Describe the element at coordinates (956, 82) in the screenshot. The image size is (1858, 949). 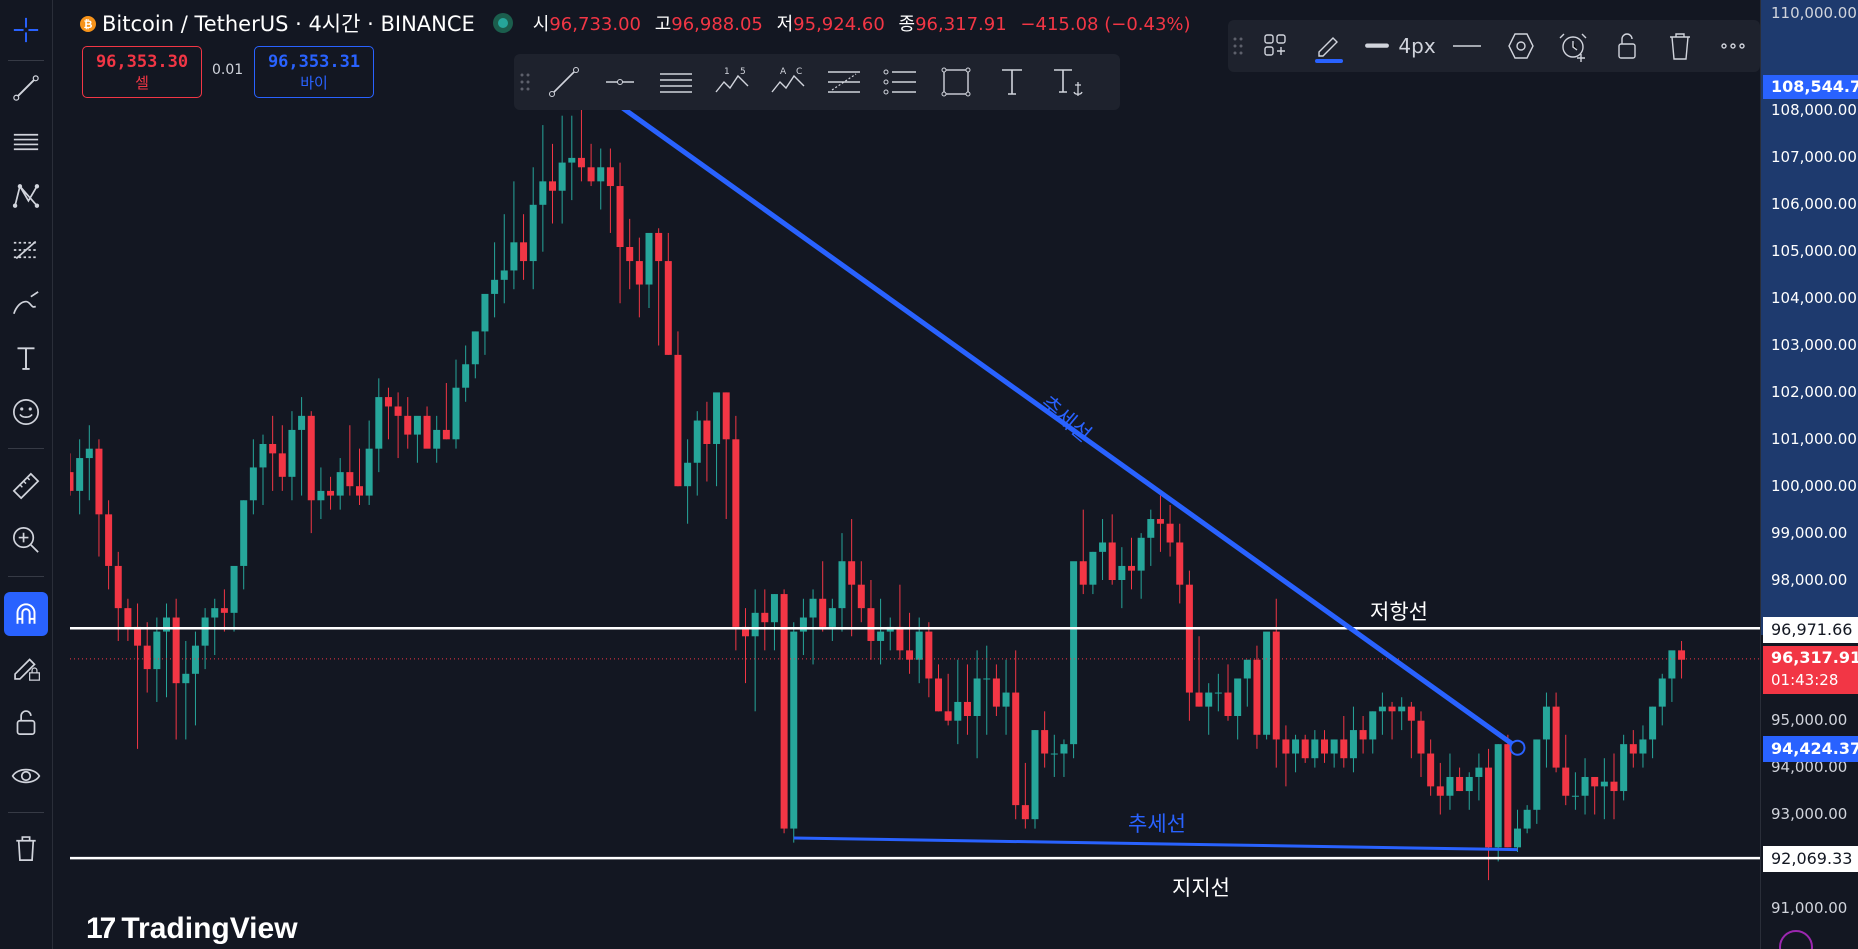
I see `rectangle-icon` at that location.